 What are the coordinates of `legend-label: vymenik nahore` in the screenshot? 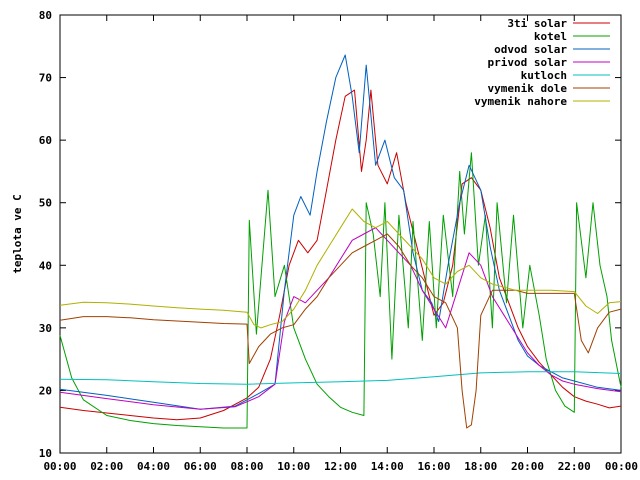 It's located at (520, 101).